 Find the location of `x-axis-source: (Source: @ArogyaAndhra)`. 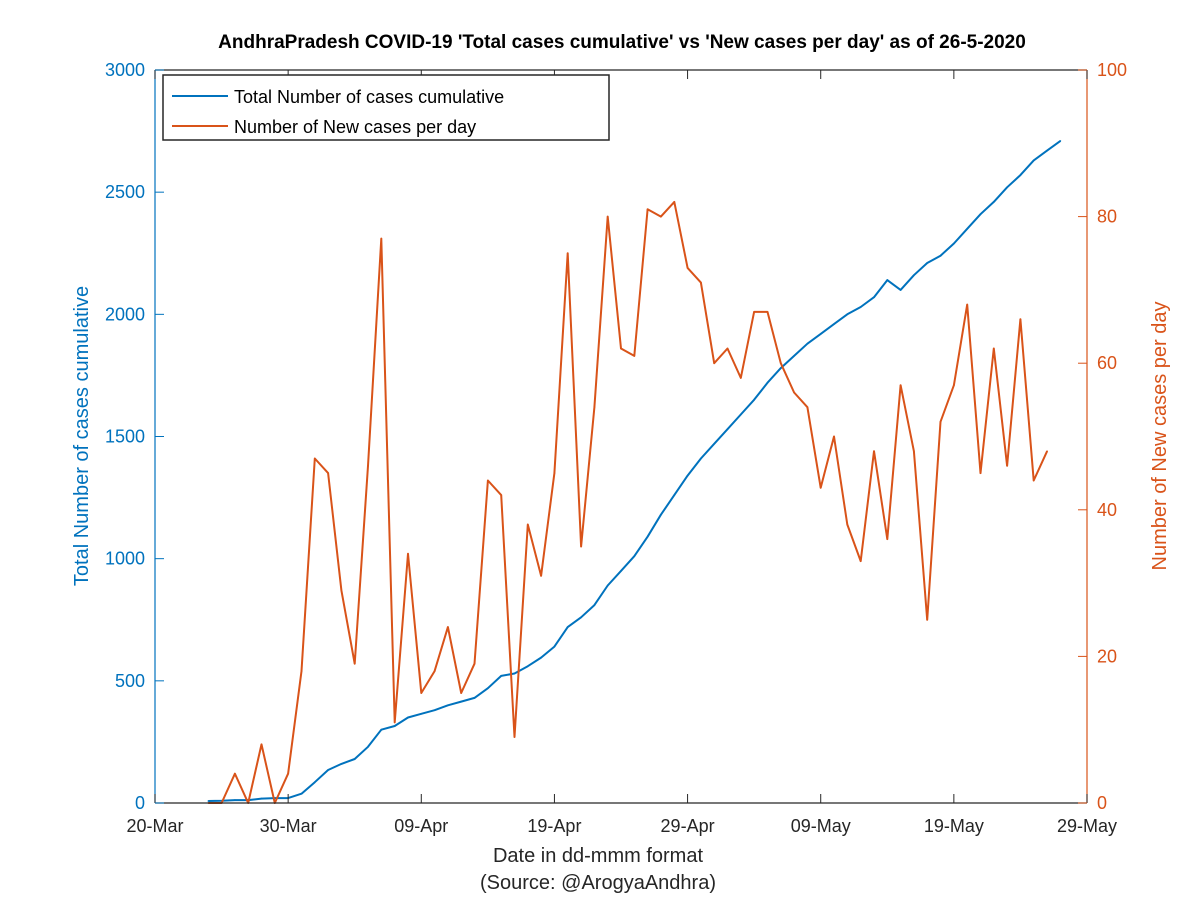

x-axis-source: (Source: @ArogyaAndhra) is located at coordinates (598, 883).